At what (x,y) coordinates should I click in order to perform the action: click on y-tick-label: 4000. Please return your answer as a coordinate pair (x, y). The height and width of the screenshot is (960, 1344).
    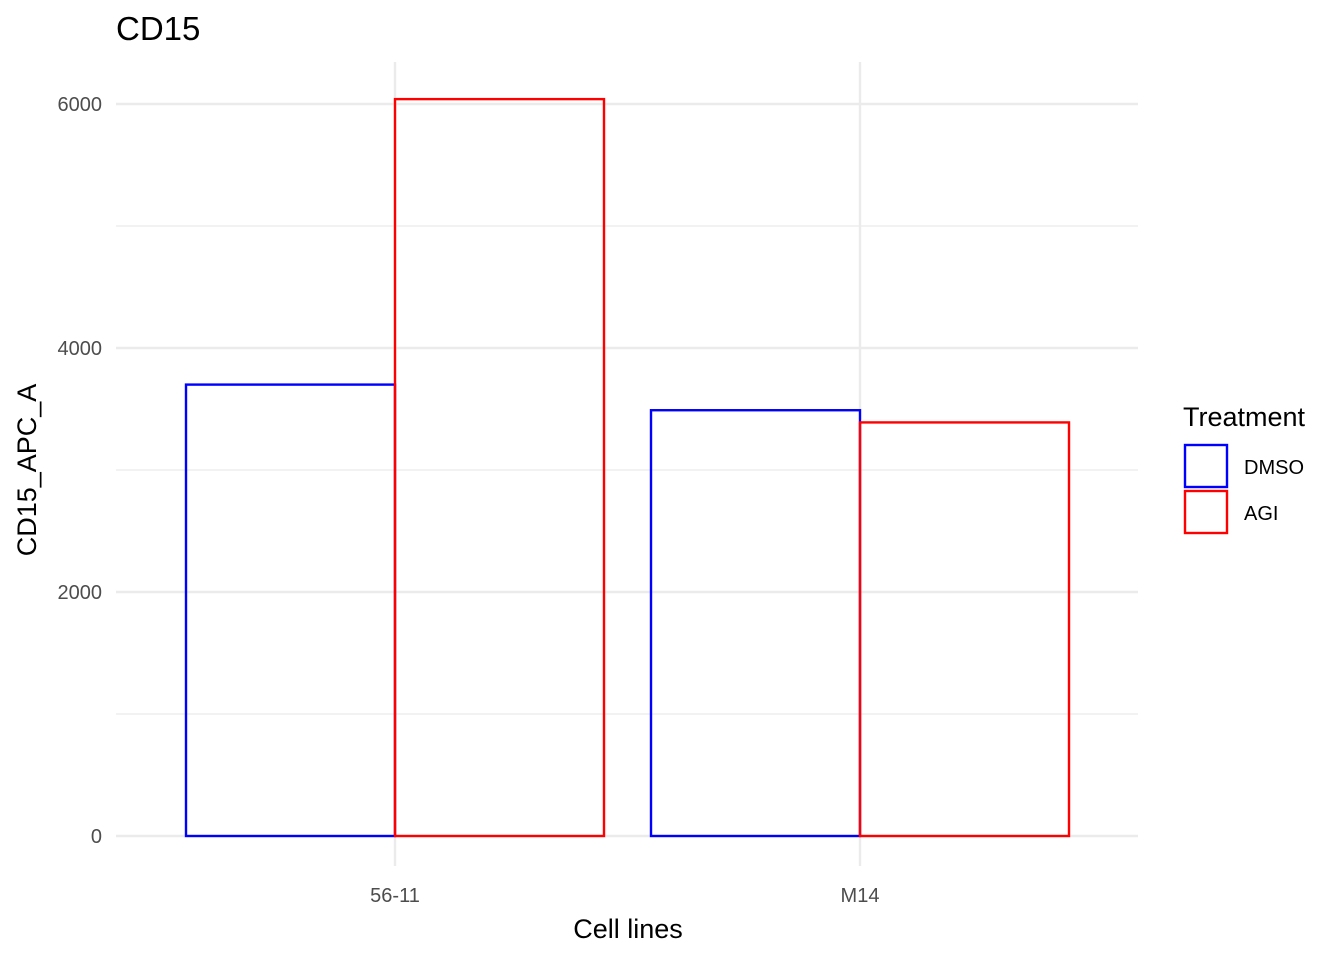
    Looking at the image, I should click on (80, 349).